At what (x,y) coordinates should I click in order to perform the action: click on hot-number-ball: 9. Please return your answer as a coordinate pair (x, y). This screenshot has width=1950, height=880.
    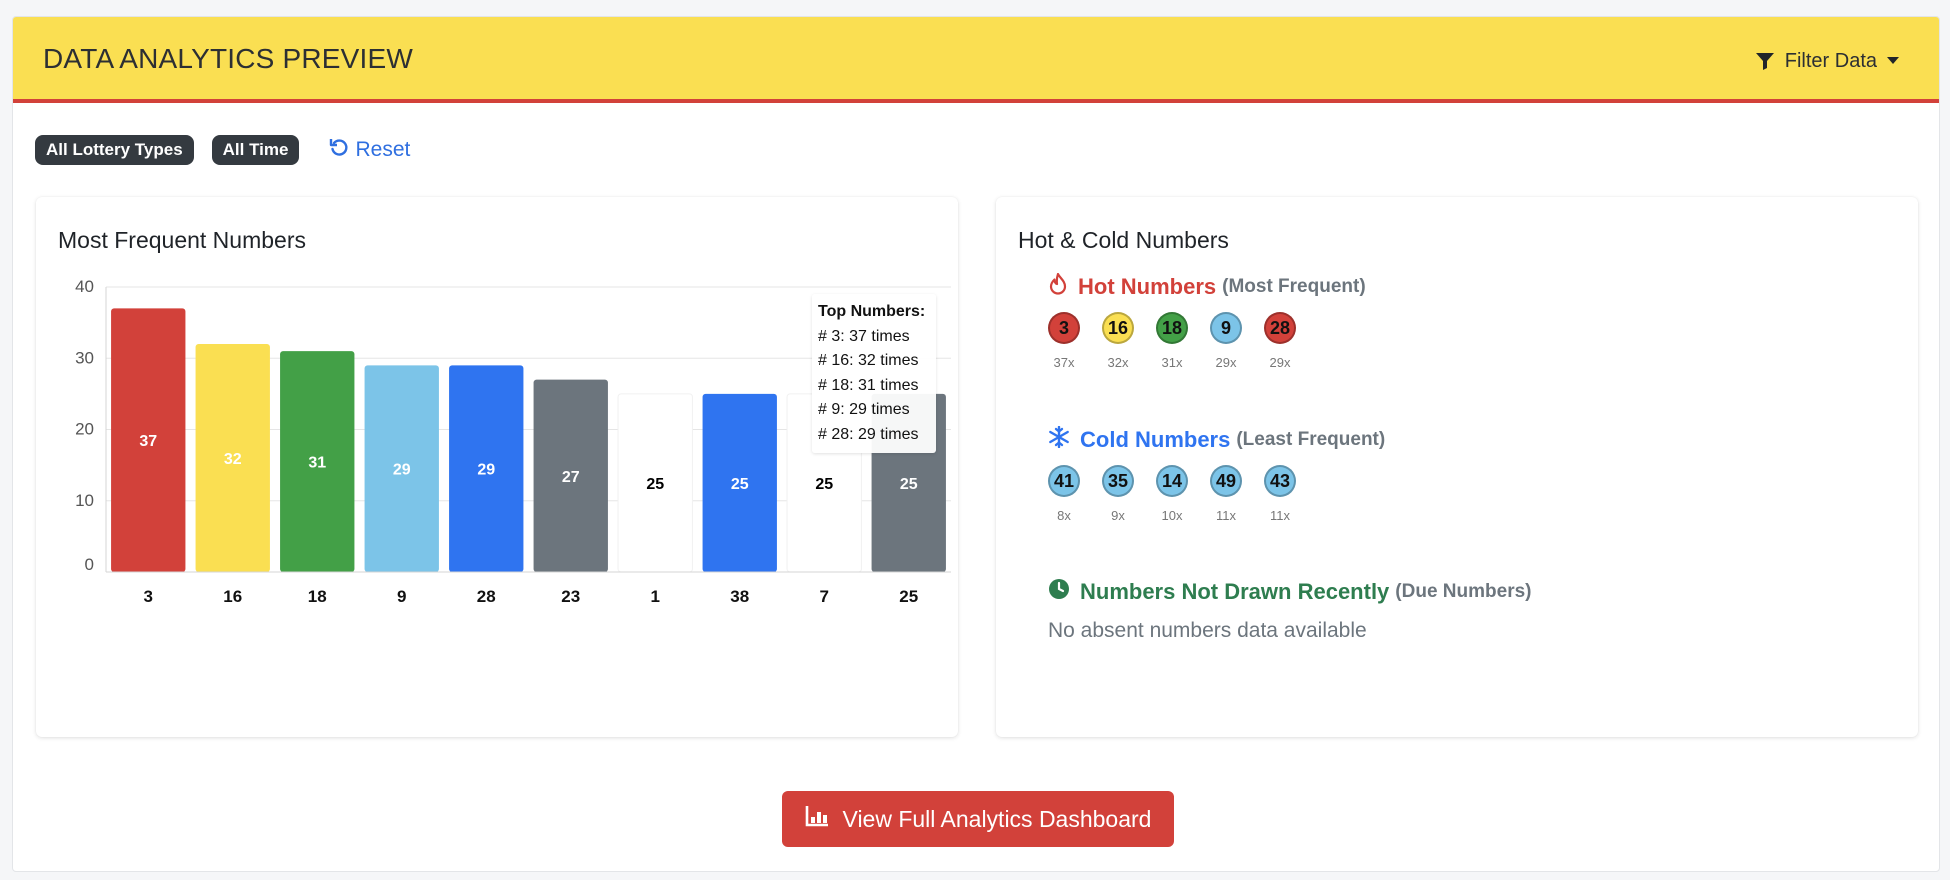
    Looking at the image, I should click on (1226, 328).